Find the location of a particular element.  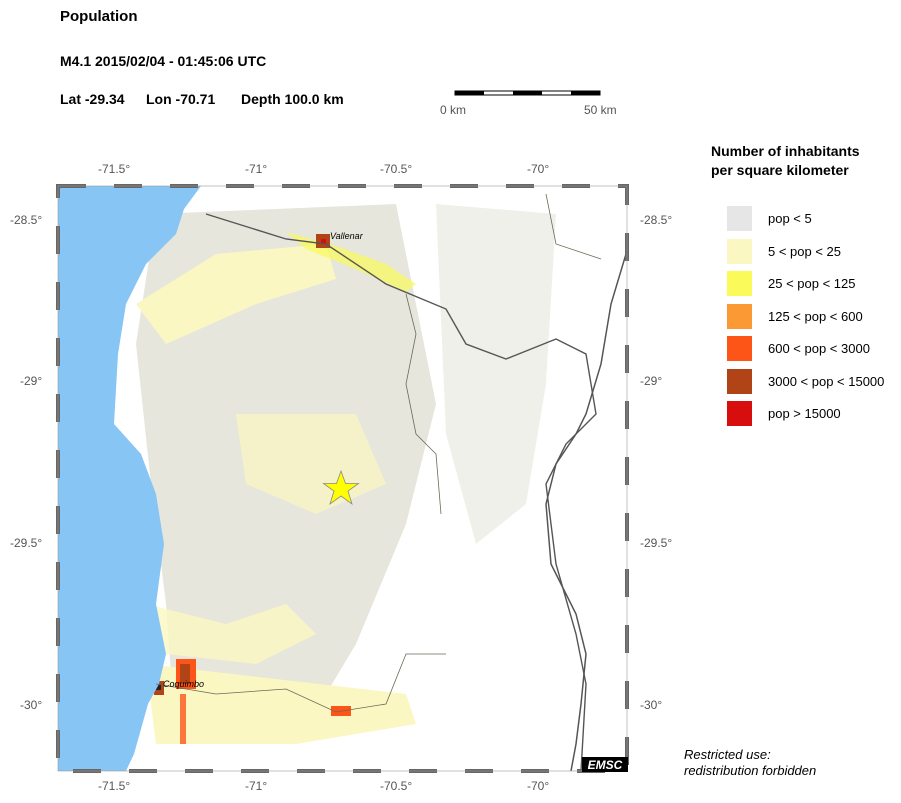

border is located at coordinates (586, 512).